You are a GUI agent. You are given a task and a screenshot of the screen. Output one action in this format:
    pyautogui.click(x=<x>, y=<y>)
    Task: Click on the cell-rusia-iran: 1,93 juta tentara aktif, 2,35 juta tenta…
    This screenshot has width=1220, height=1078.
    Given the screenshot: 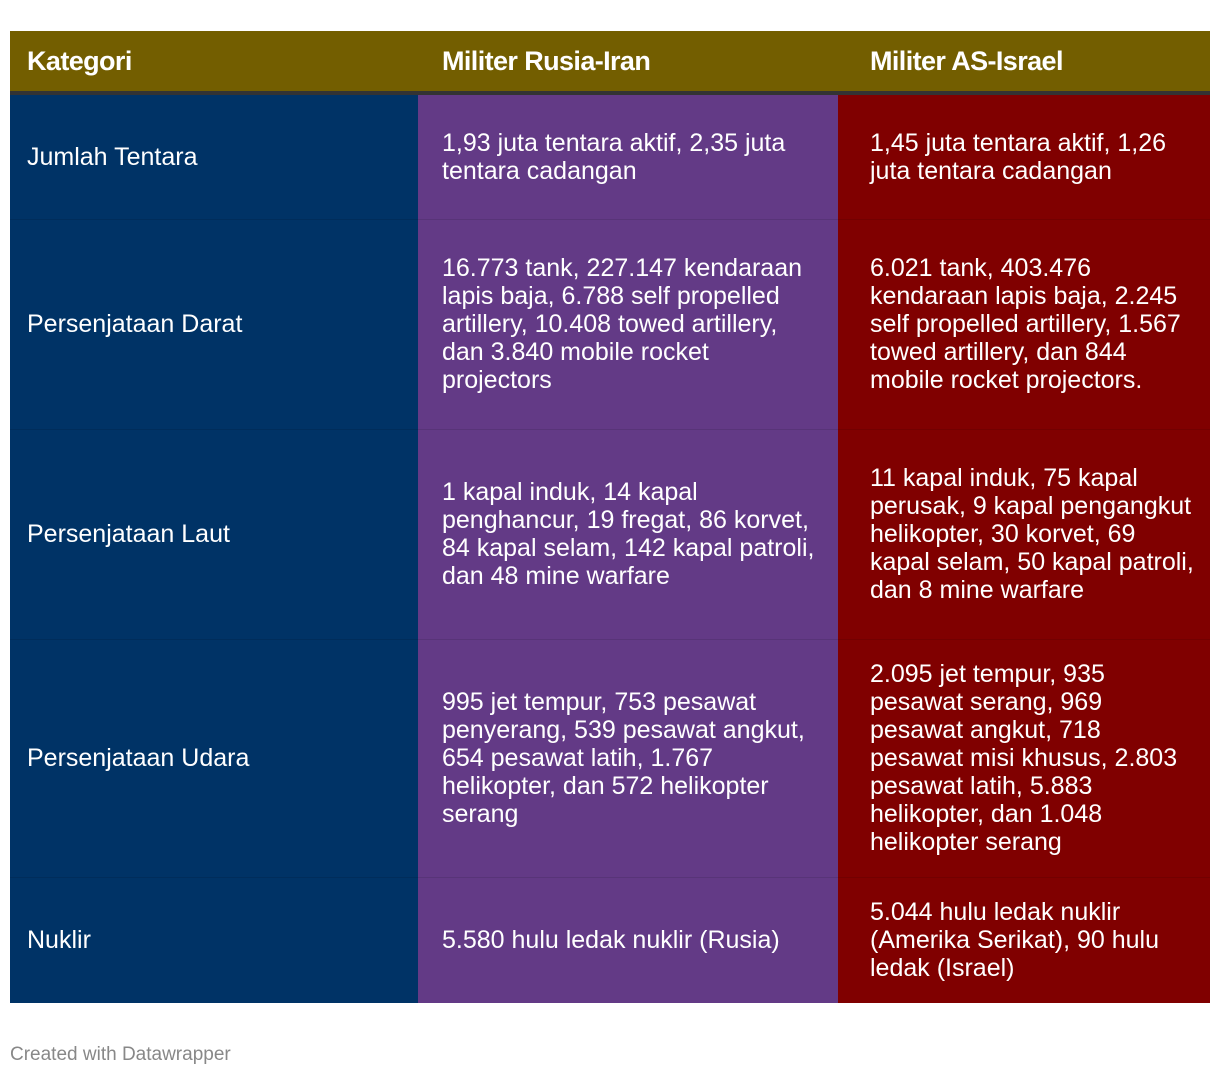 What is the action you would take?
    pyautogui.click(x=628, y=156)
    